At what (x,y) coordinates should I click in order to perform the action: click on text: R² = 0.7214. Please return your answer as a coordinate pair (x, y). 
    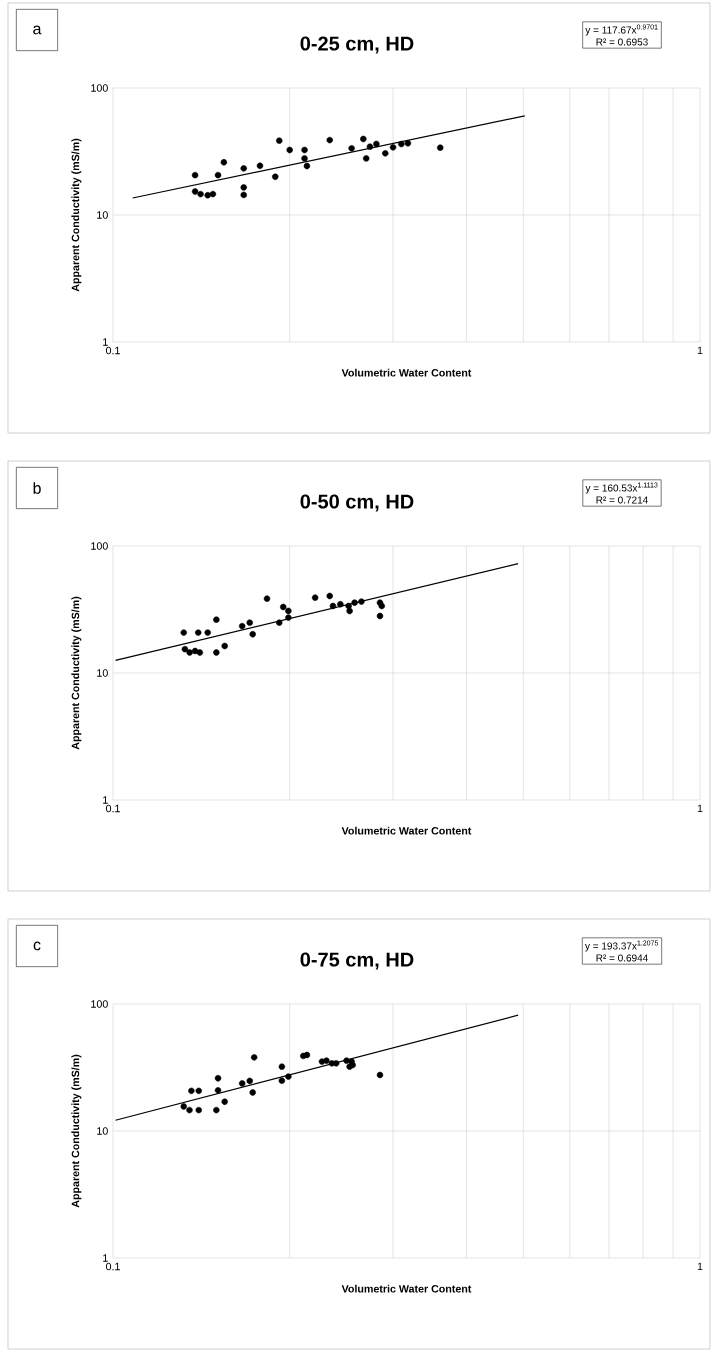
    Looking at the image, I should click on (622, 500).